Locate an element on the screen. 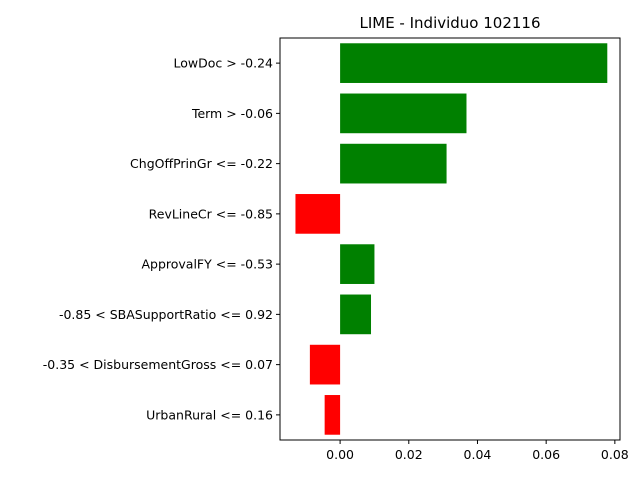  y-tick-label: Term > -0.06 is located at coordinates (232, 113).